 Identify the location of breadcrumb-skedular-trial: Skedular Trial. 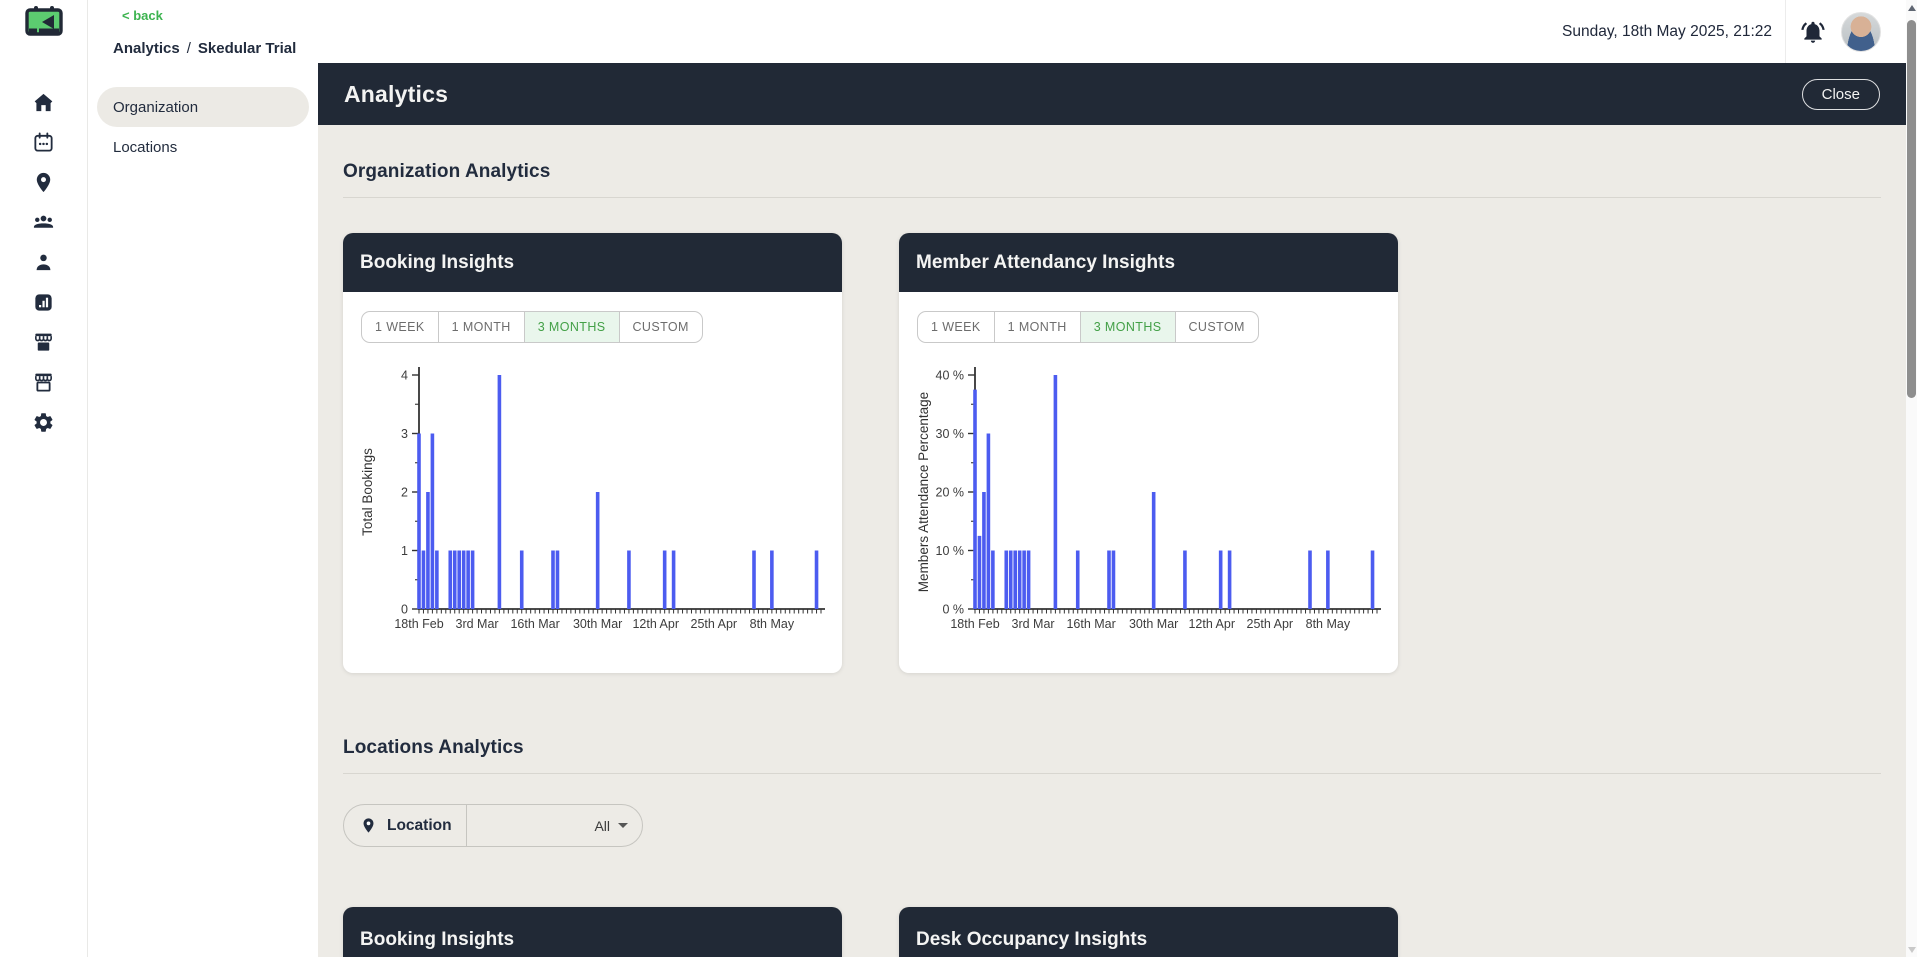
(247, 48).